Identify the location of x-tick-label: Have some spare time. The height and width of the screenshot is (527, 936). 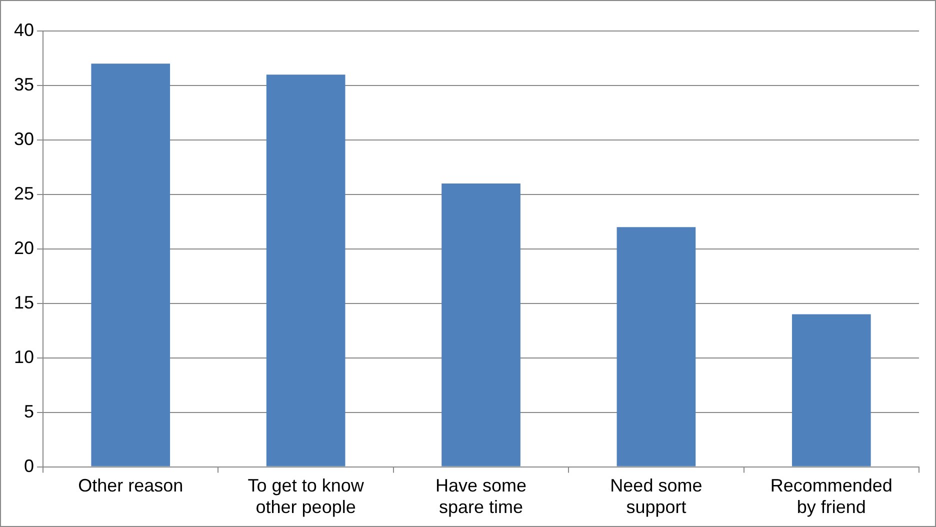
(481, 497).